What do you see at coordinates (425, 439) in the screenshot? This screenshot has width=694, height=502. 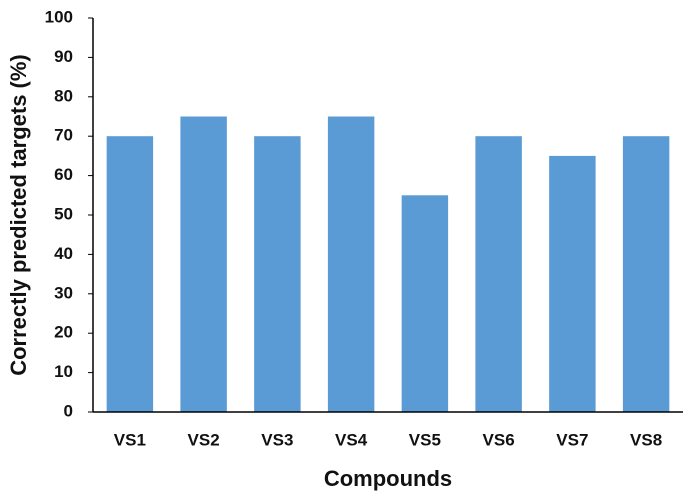 I see `x-tick-label: VS5` at bounding box center [425, 439].